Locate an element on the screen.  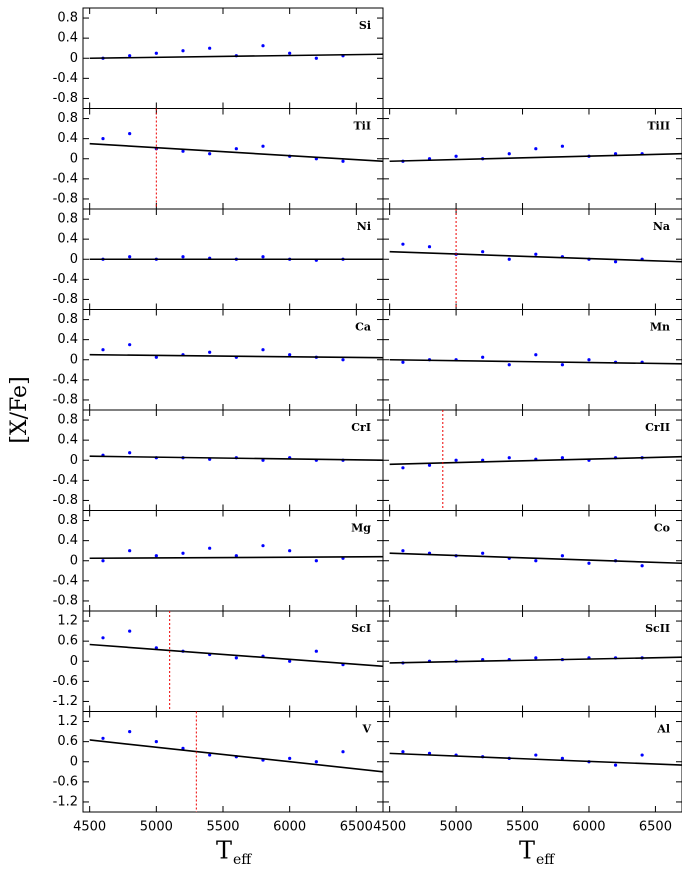
y-axis-label: [X/Fe] is located at coordinates (19, 409).